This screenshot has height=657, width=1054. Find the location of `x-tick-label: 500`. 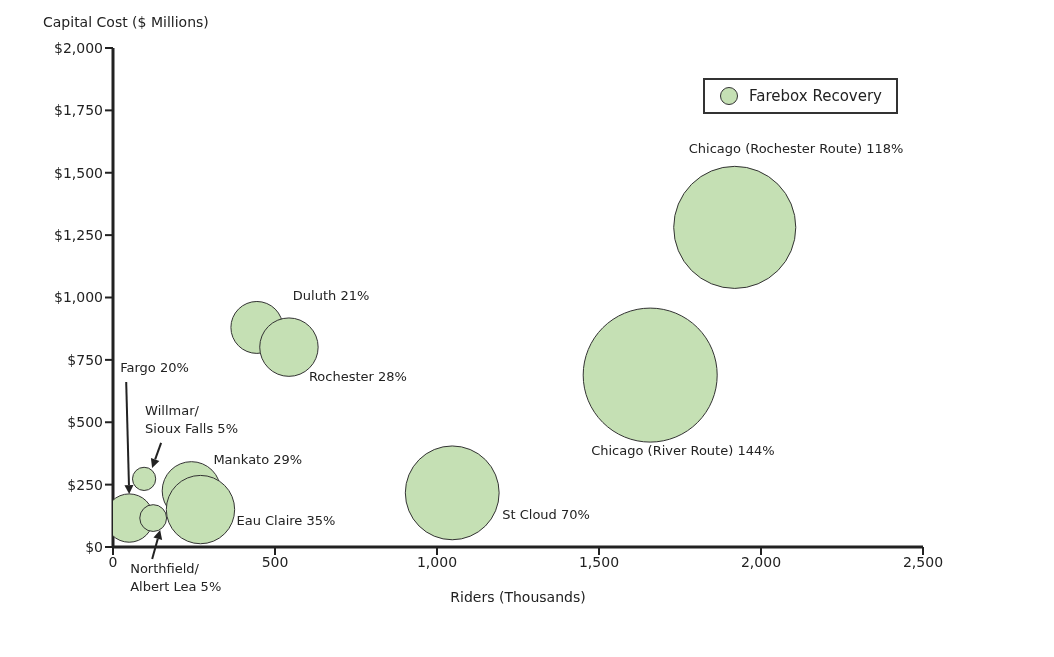

x-tick-label: 500 is located at coordinates (275, 561).